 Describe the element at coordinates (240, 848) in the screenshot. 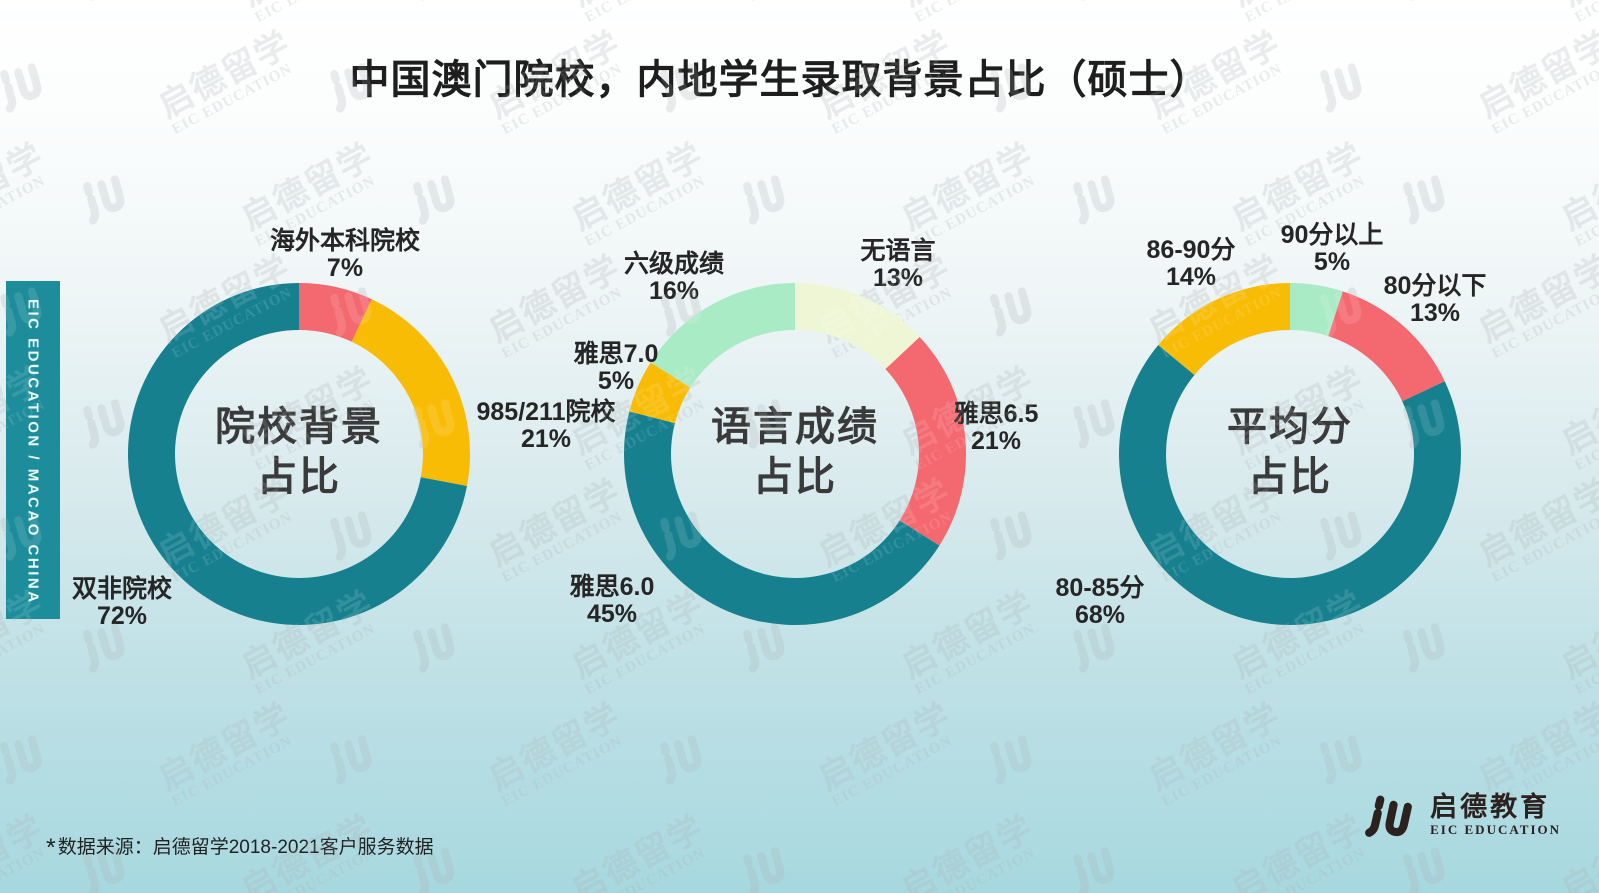

I see `data-source-footnote: * 数据来源：启德留学2018-2021客户服务数据` at that location.